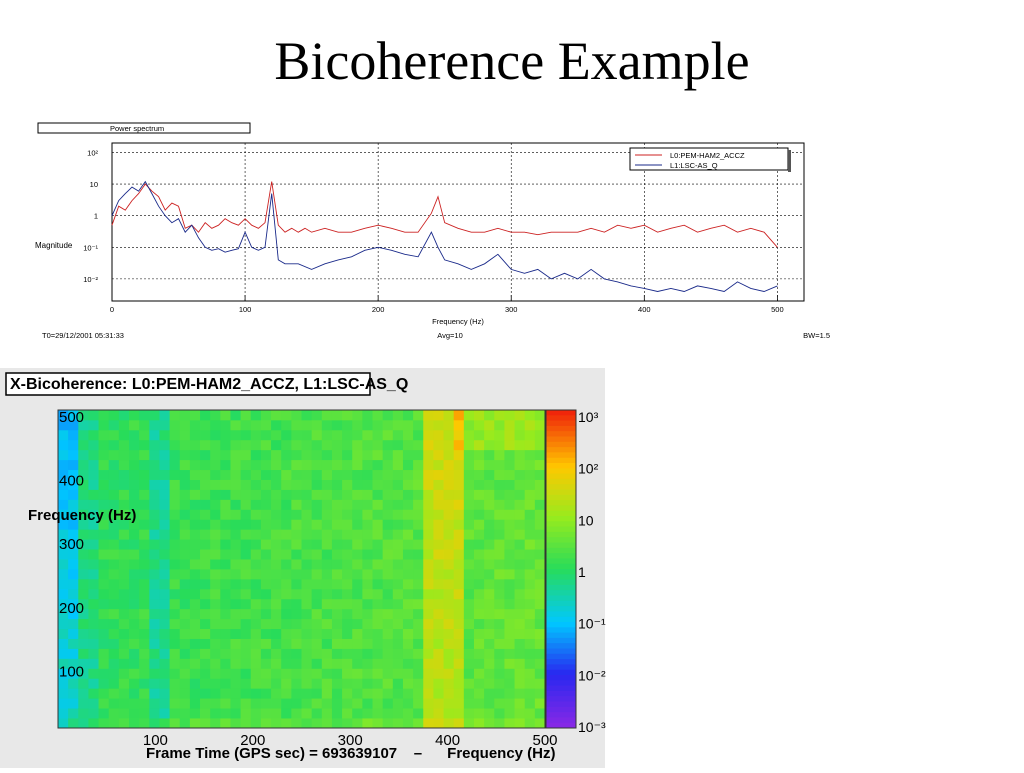 The image size is (1024, 773). Describe the element at coordinates (112, 309) in the screenshot. I see `x-tick-label: 0` at that location.